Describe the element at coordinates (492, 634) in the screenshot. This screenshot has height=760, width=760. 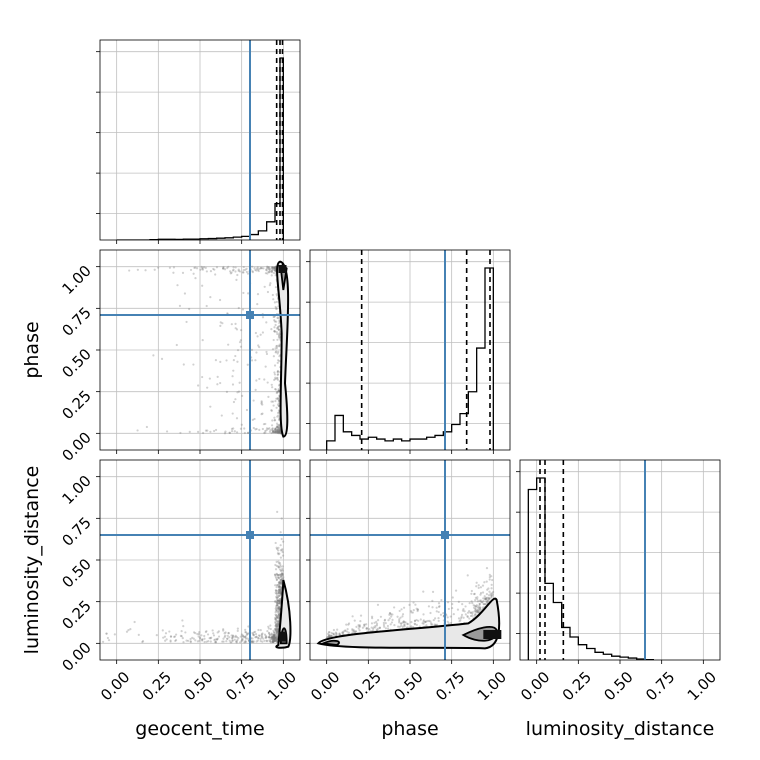
I see `density-peak-phase-vs-luminosity_distance` at that location.